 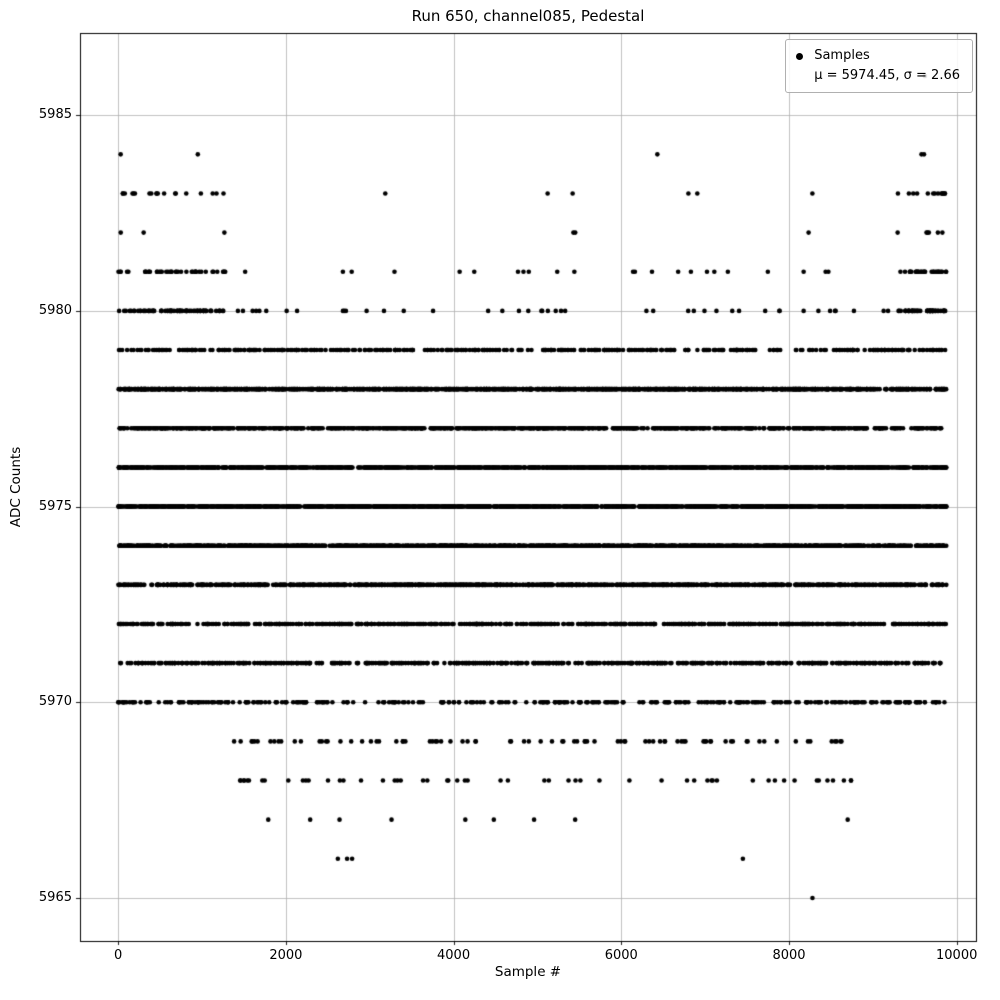 I want to click on legend: Samples μ = 5974.45, σ = 2.66, so click(x=879, y=66).